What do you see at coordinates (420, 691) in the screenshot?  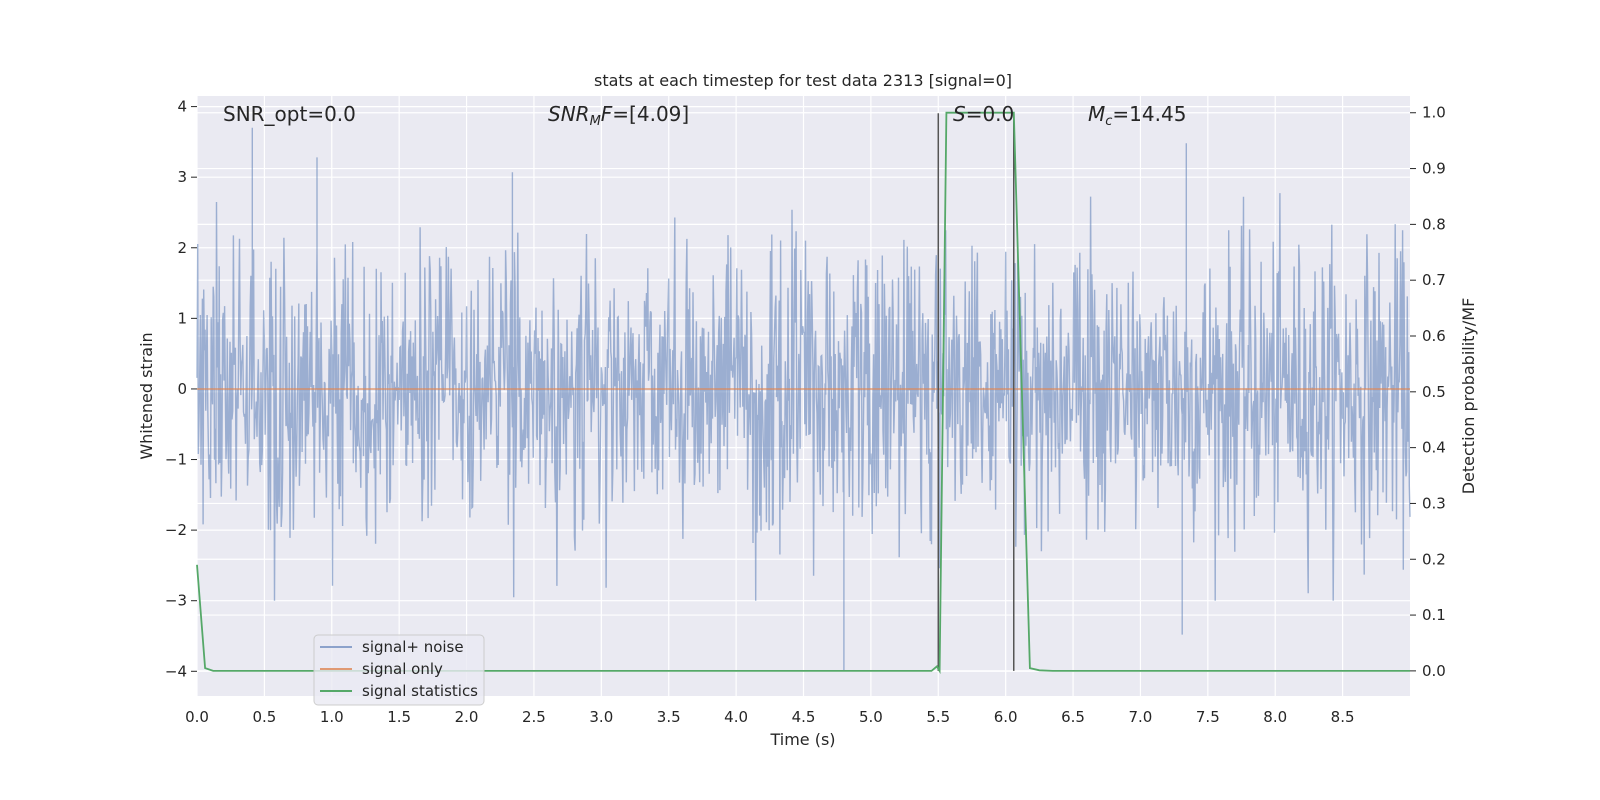 I see `legend-label-signal-statistics: signal statistics` at bounding box center [420, 691].